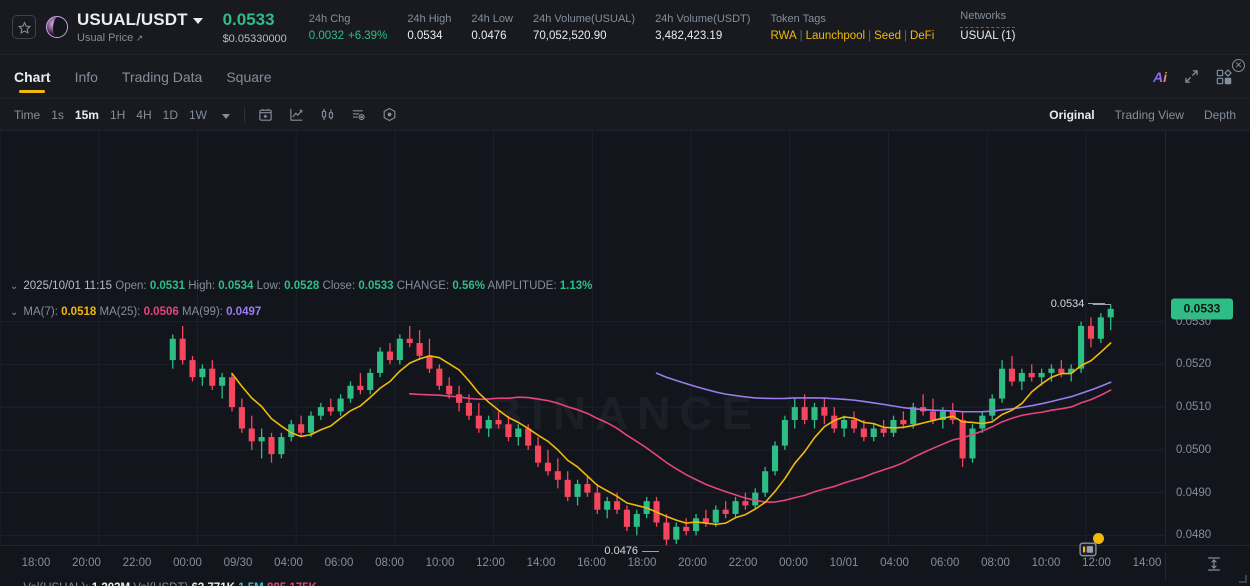  What do you see at coordinates (236, 286) in the screenshot?
I see `high-value: 0.0534` at bounding box center [236, 286].